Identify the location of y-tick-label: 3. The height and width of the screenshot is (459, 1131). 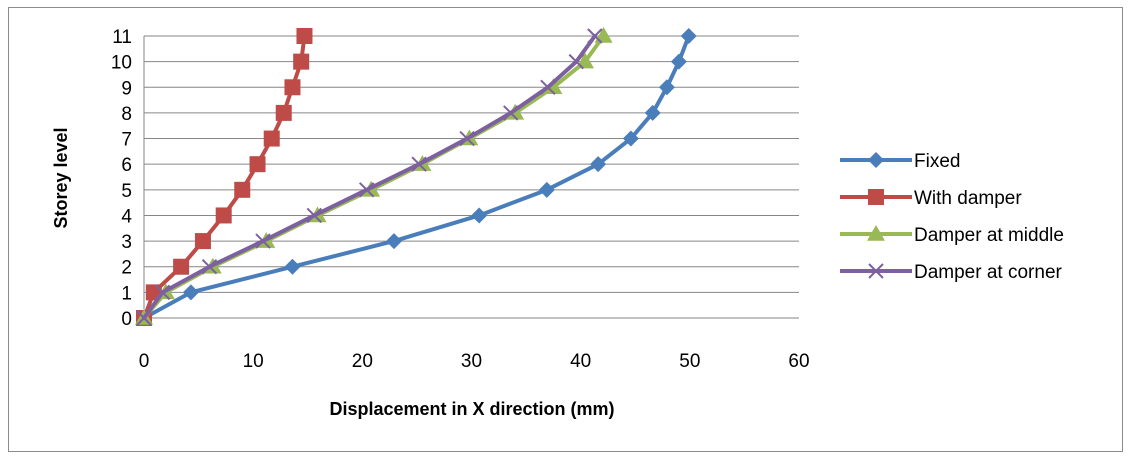
(126, 242).